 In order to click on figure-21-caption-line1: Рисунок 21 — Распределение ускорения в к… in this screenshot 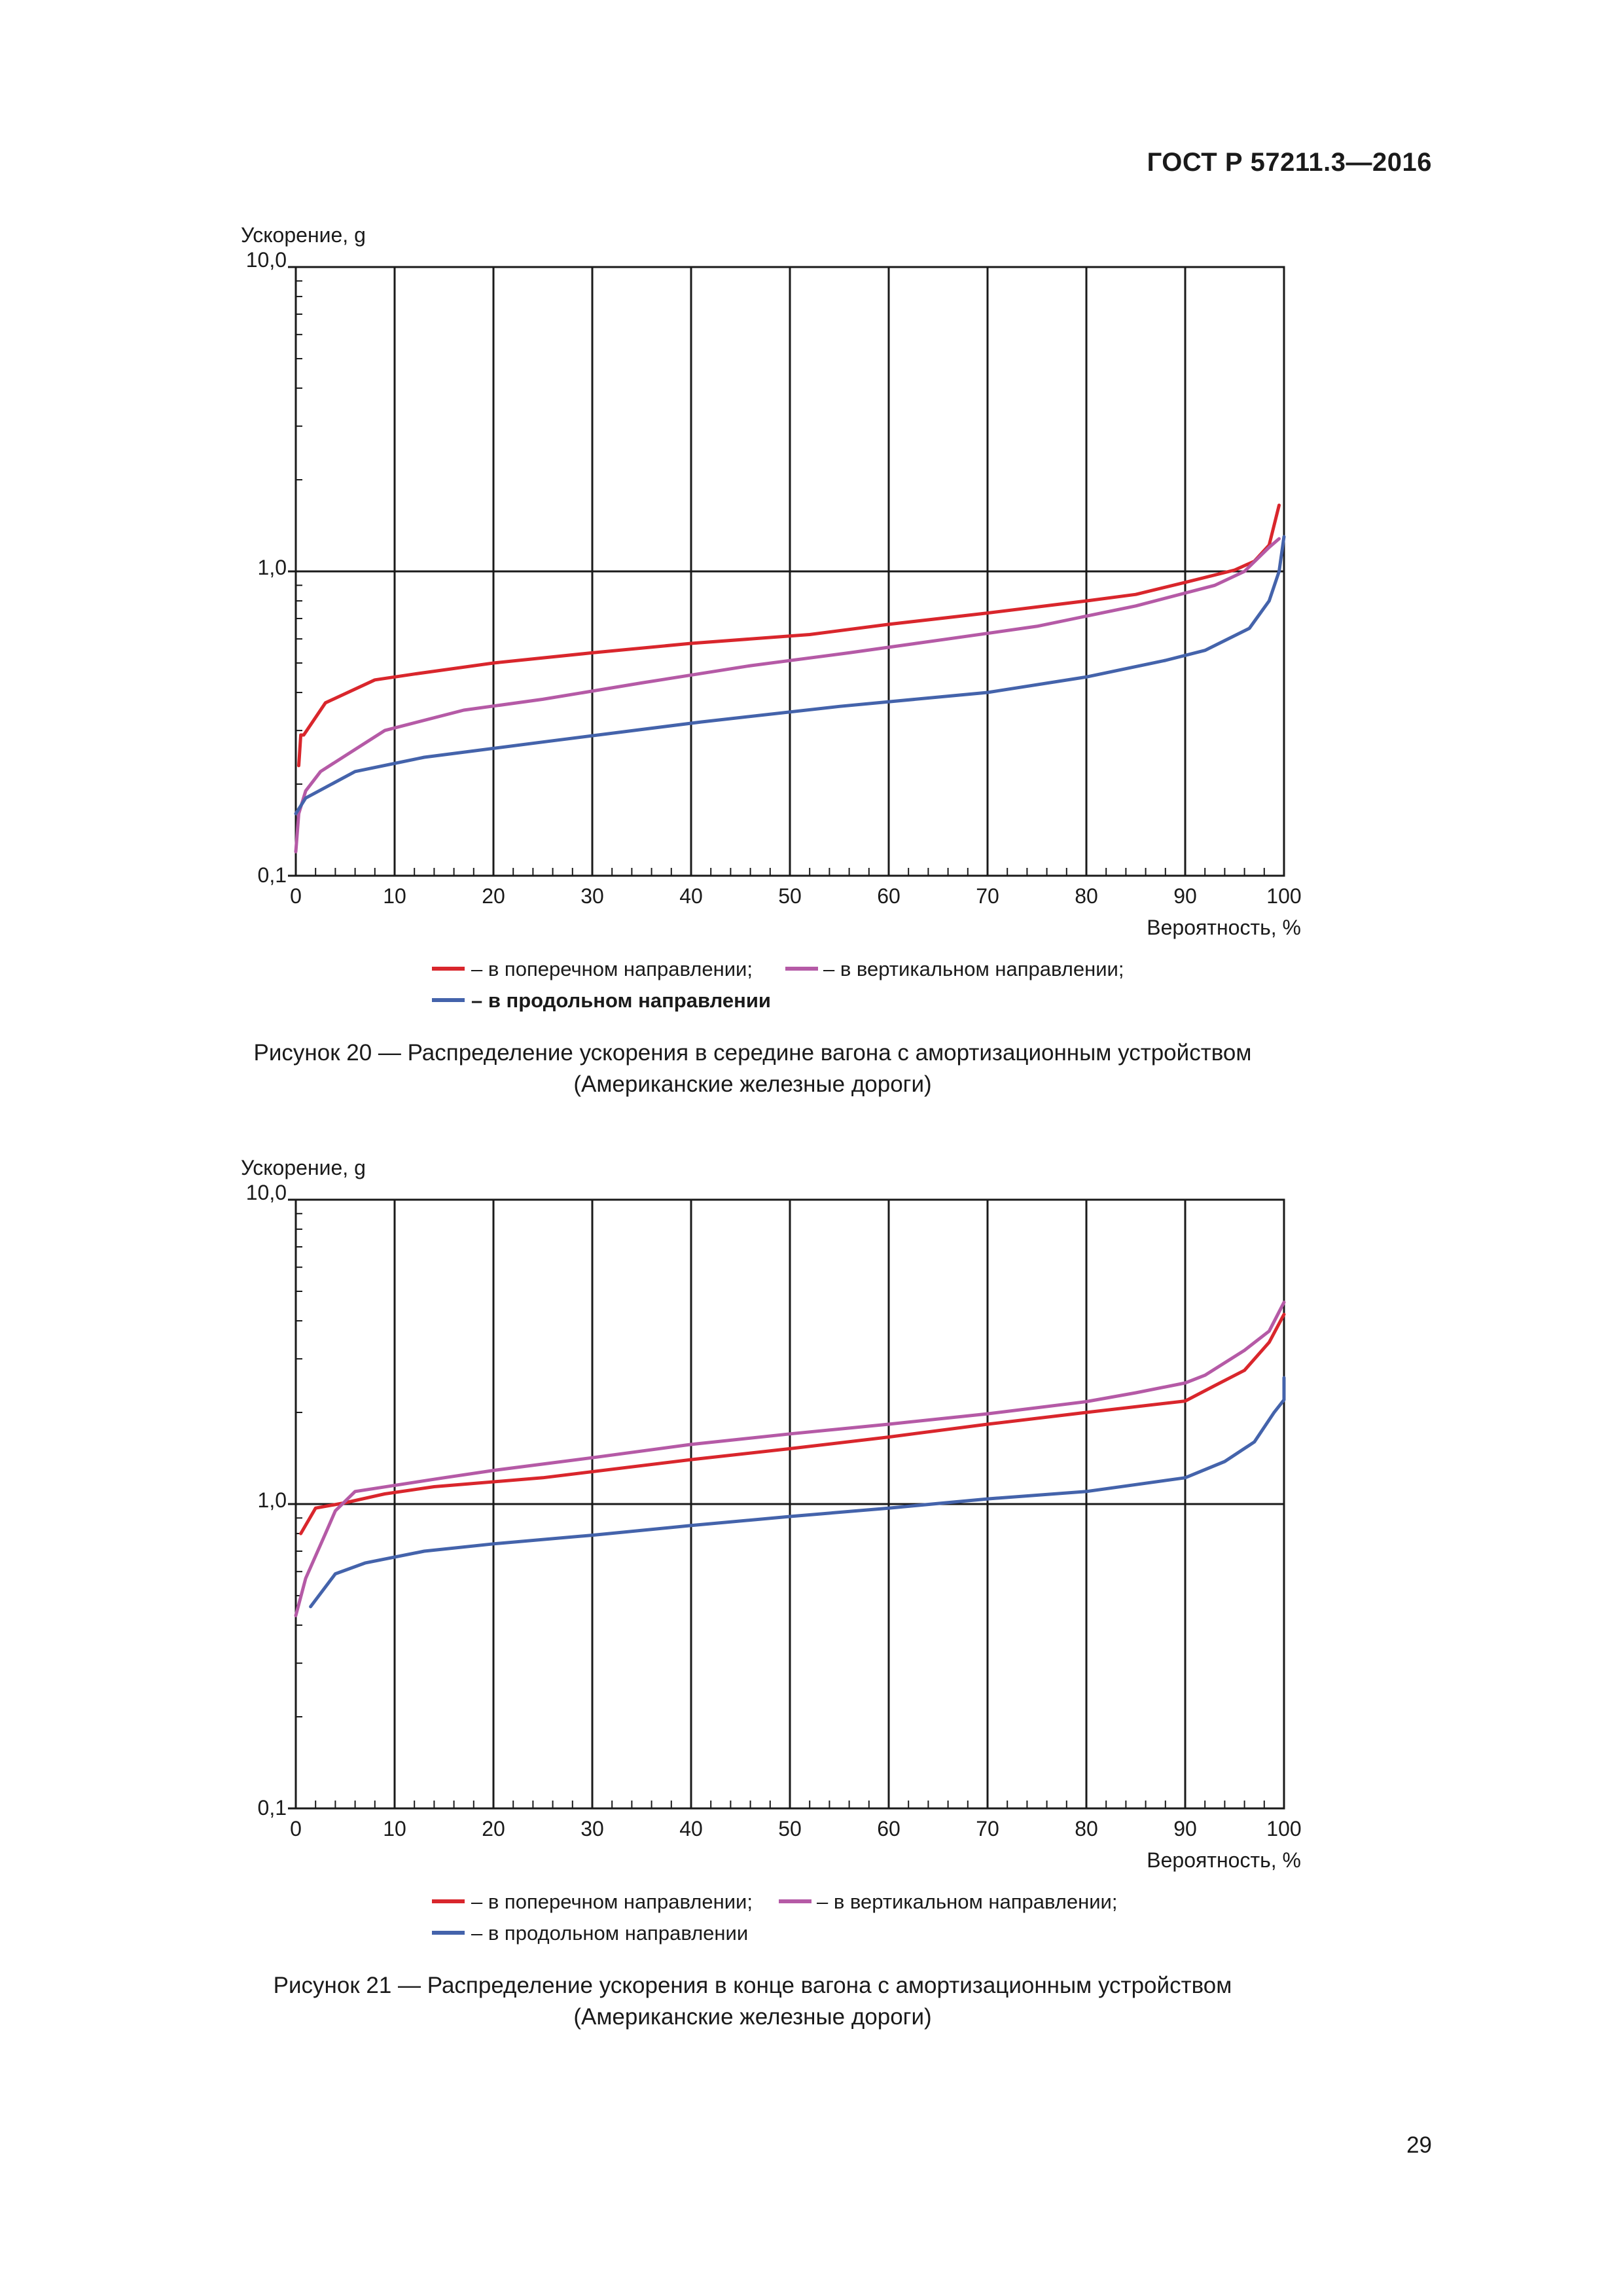, I will do `click(752, 1985)`.